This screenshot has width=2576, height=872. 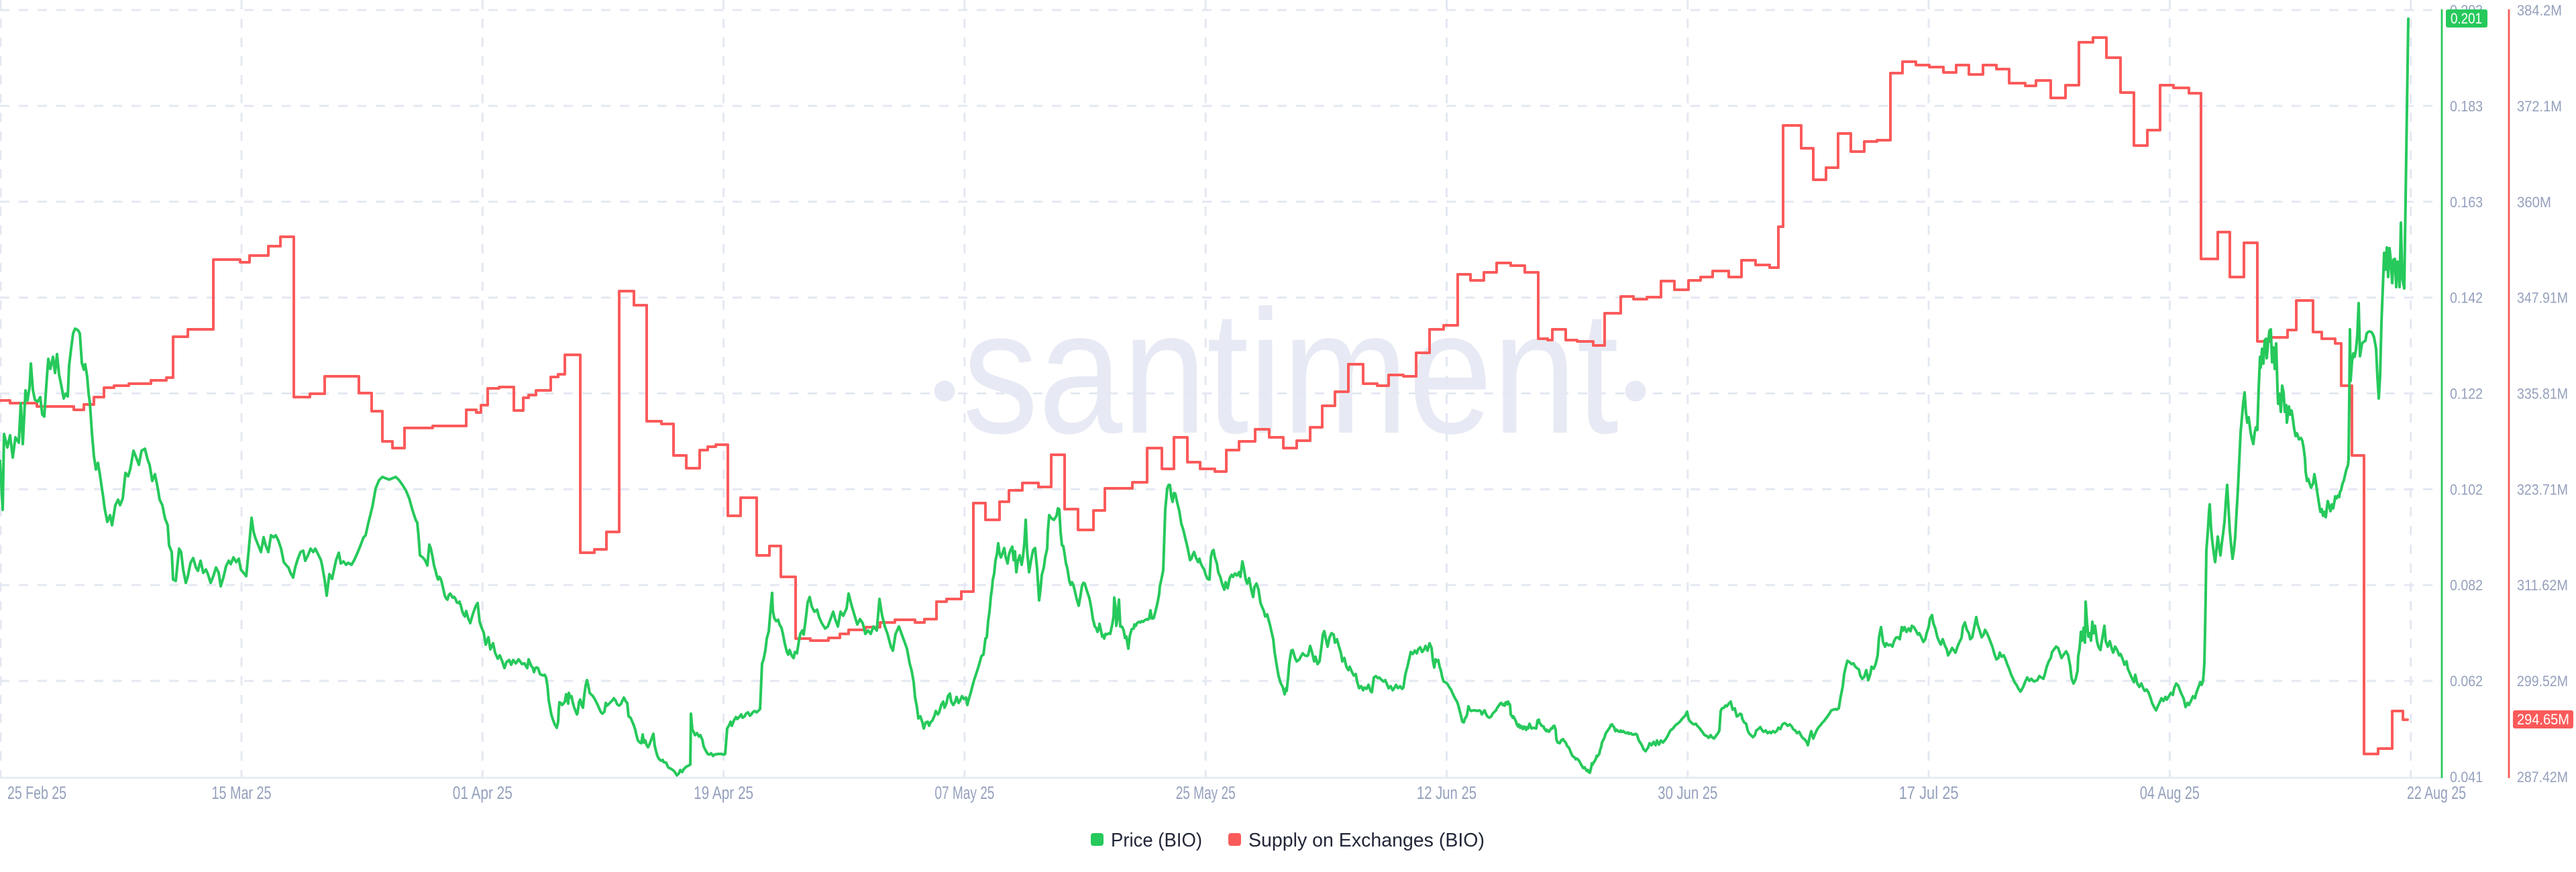 What do you see at coordinates (2542, 585) in the screenshot?
I see `svg-text: 311.62M` at bounding box center [2542, 585].